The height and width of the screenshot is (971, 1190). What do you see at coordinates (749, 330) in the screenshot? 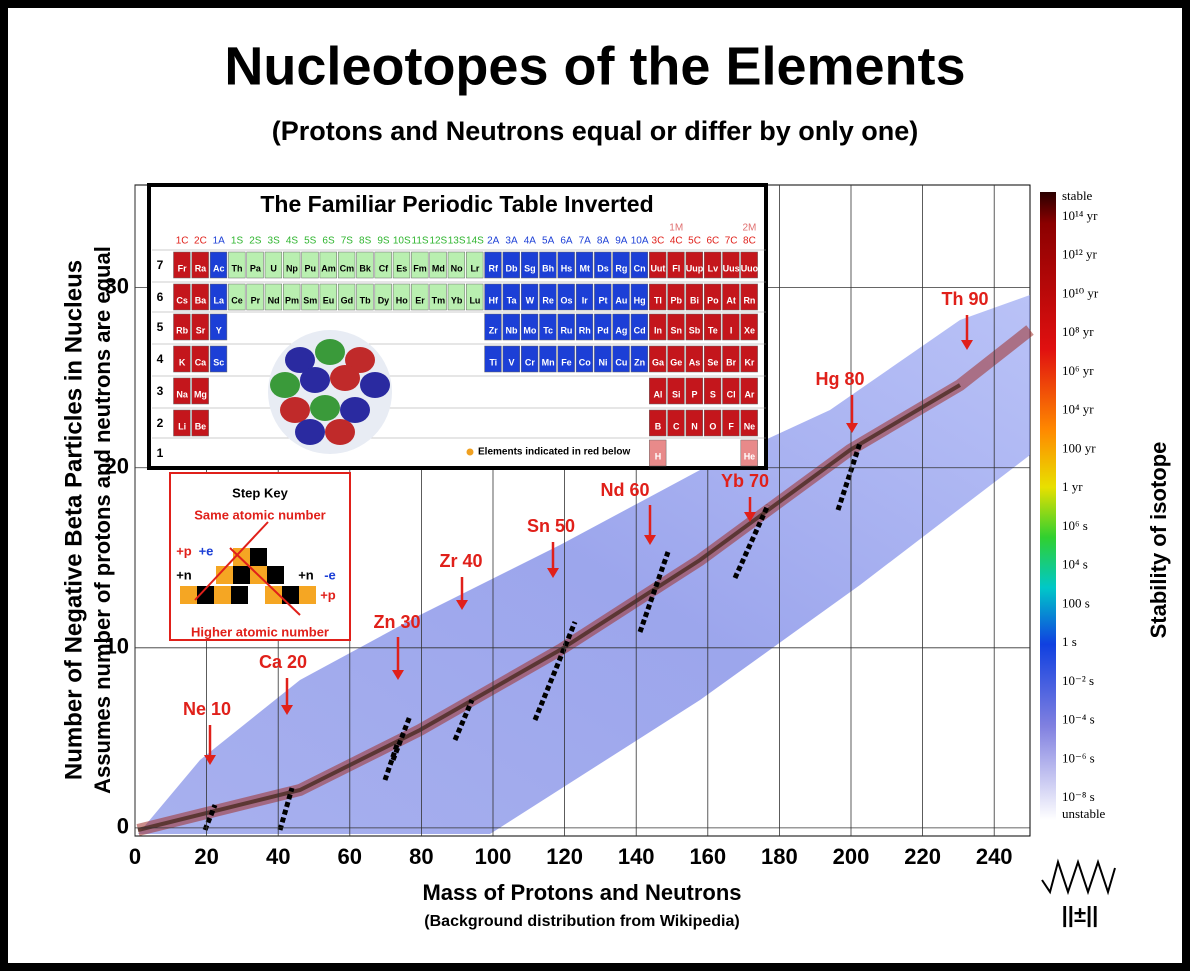
I see `element-symbol: Xe` at bounding box center [749, 330].